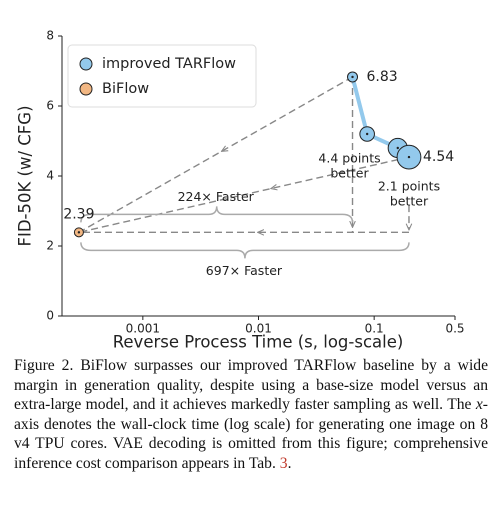 This screenshot has height=526, width=500. Describe the element at coordinates (169, 64) in the screenshot. I see `legend-label: improved TARFlow` at that location.